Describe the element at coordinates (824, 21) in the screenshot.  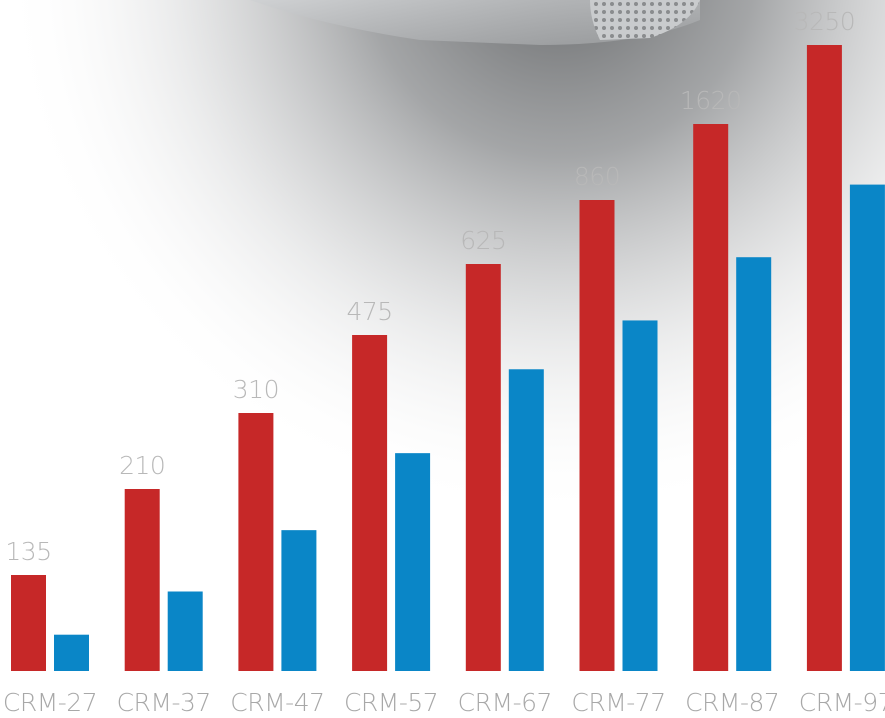
I see `data-label-crm-97: 3250` at that location.